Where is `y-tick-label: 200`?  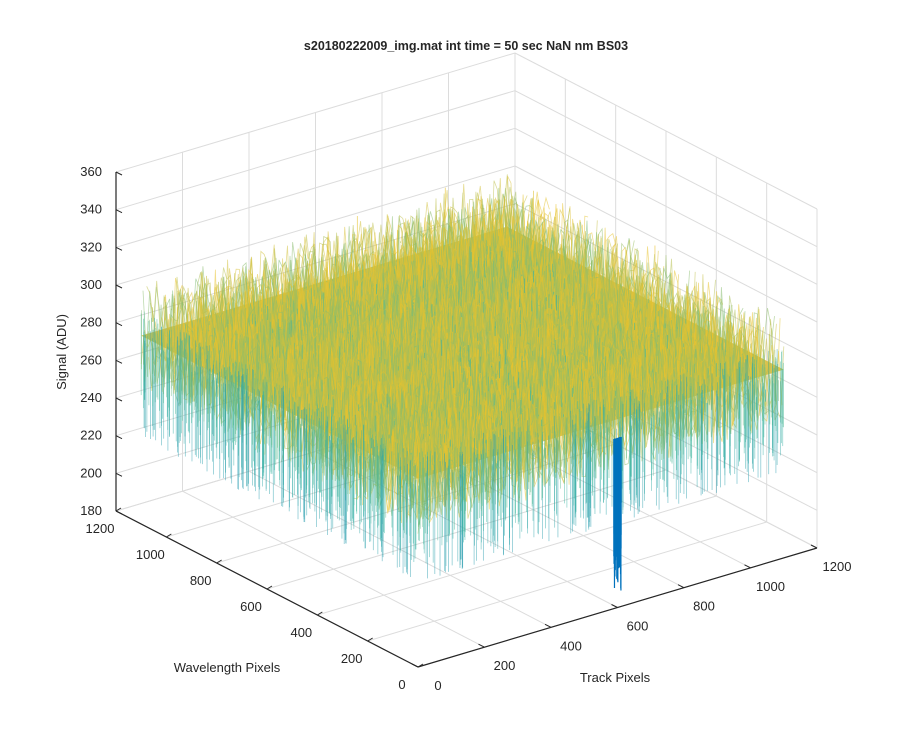 y-tick-label: 200 is located at coordinates (352, 658).